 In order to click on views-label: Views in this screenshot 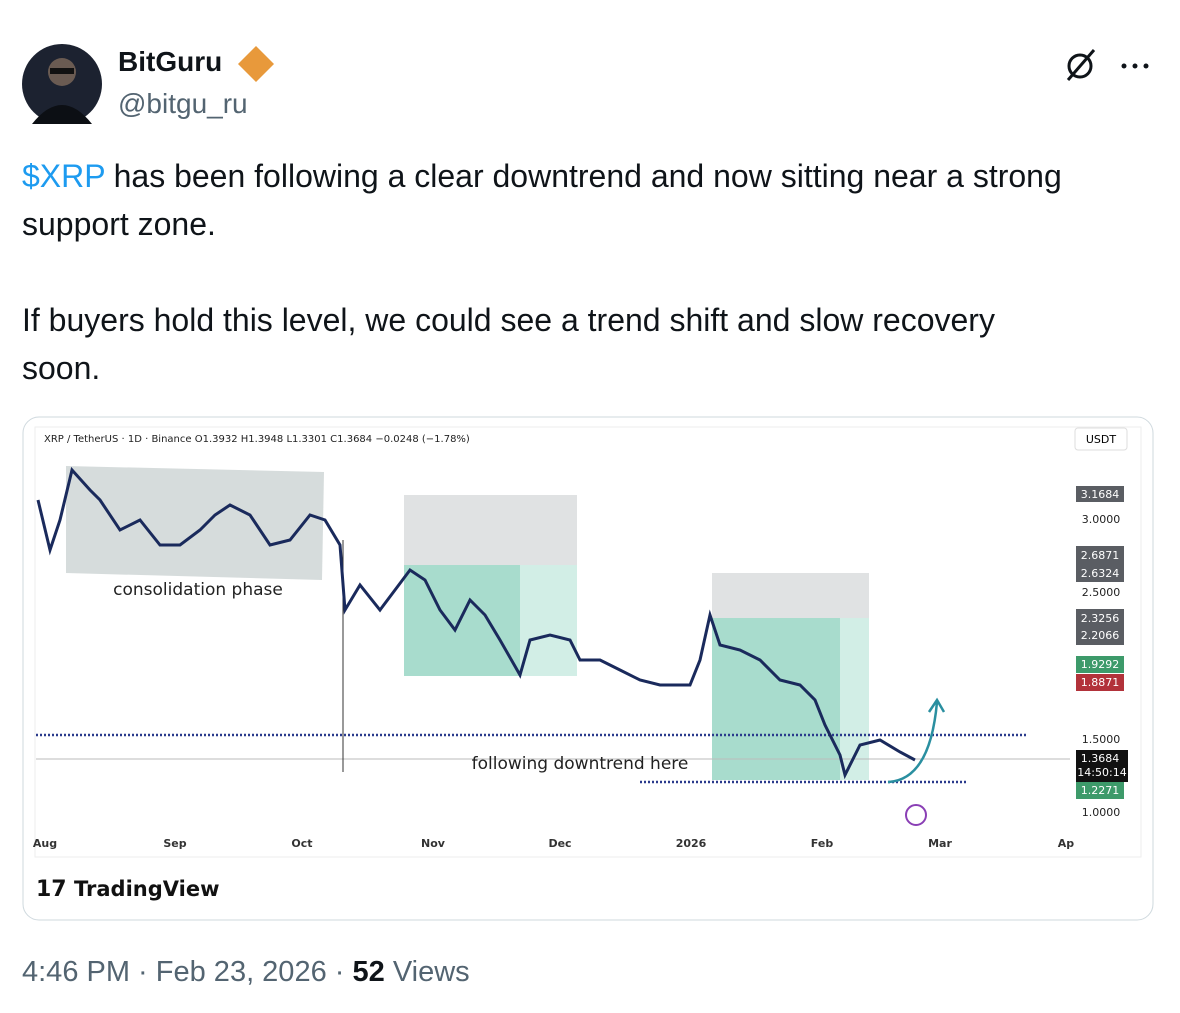, I will do `click(431, 972)`.